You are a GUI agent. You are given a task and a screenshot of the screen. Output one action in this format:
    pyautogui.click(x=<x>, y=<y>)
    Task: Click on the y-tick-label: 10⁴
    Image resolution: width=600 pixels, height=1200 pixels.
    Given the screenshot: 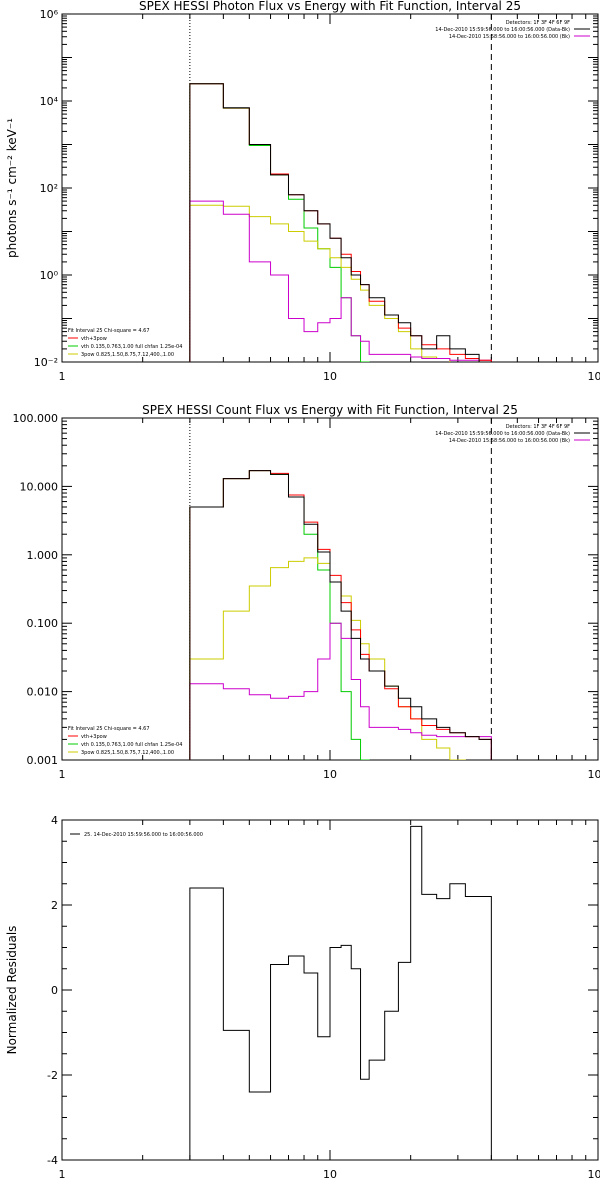 What is the action you would take?
    pyautogui.click(x=49, y=101)
    